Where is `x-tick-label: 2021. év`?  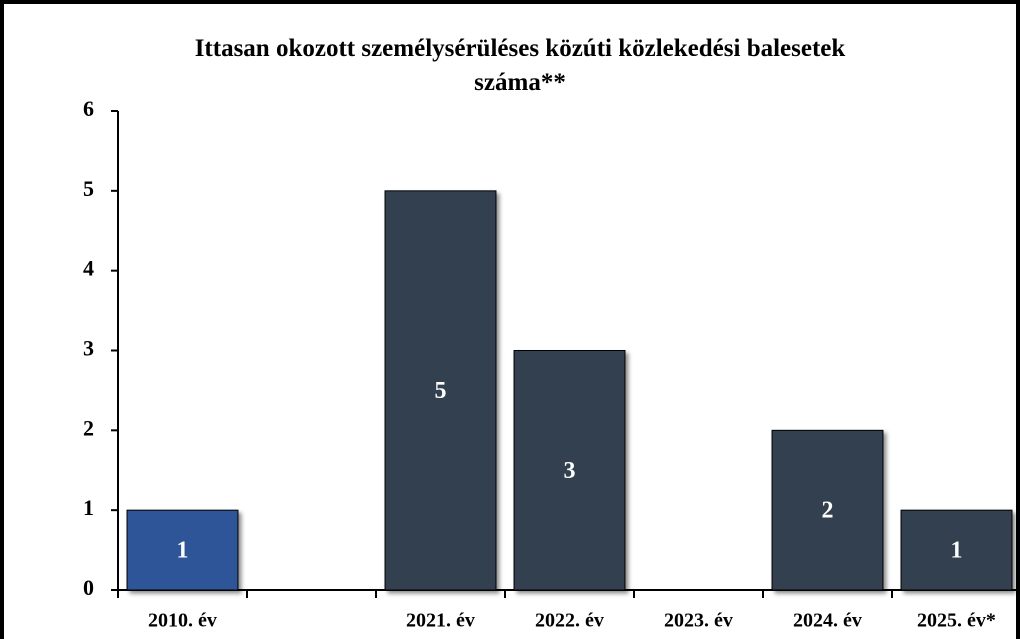 x-tick-label: 2021. év is located at coordinates (440, 621).